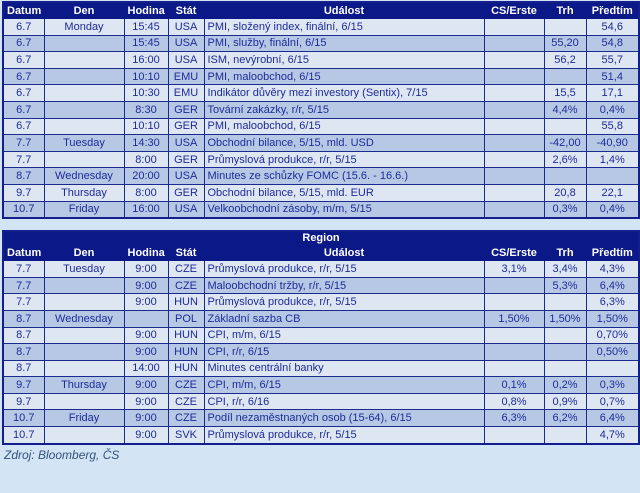 The height and width of the screenshot is (493, 640). What do you see at coordinates (612, 352) in the screenshot?
I see `cell-predtim: 0,50%` at bounding box center [612, 352].